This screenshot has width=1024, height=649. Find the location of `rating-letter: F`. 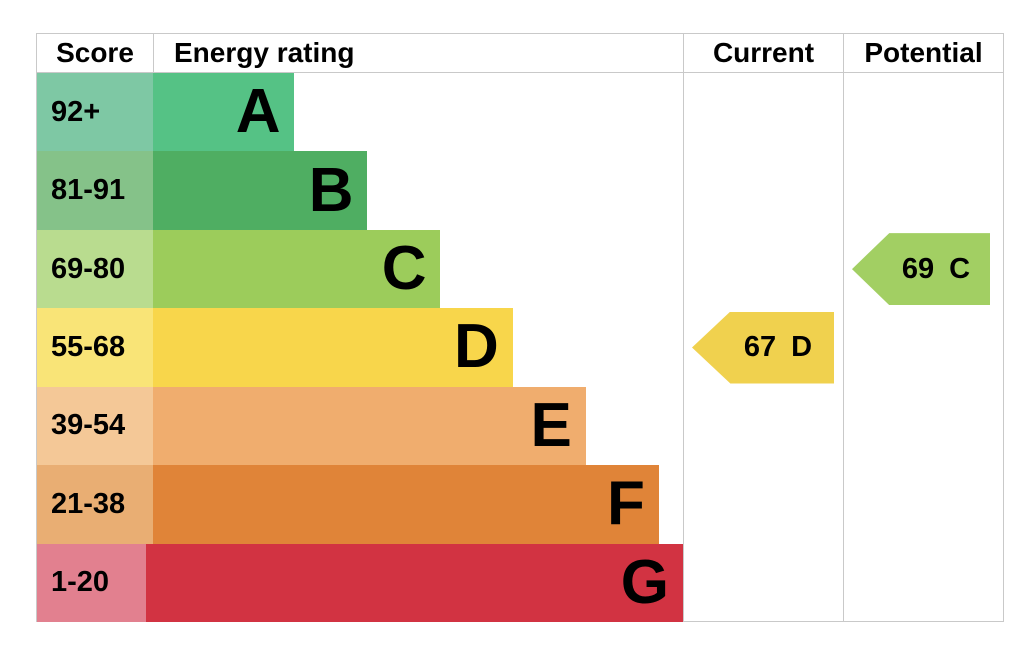

rating-letter: F is located at coordinates (625, 504).